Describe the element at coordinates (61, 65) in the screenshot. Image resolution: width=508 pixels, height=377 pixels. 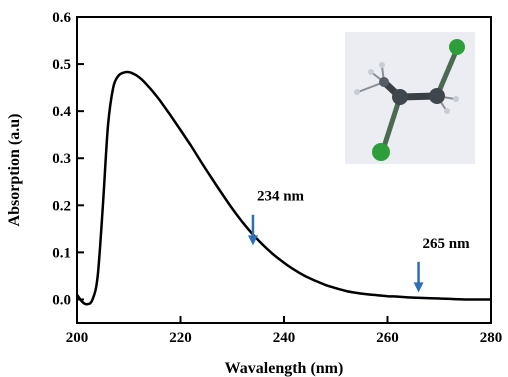
I see `y-tick-label: 0.5` at that location.